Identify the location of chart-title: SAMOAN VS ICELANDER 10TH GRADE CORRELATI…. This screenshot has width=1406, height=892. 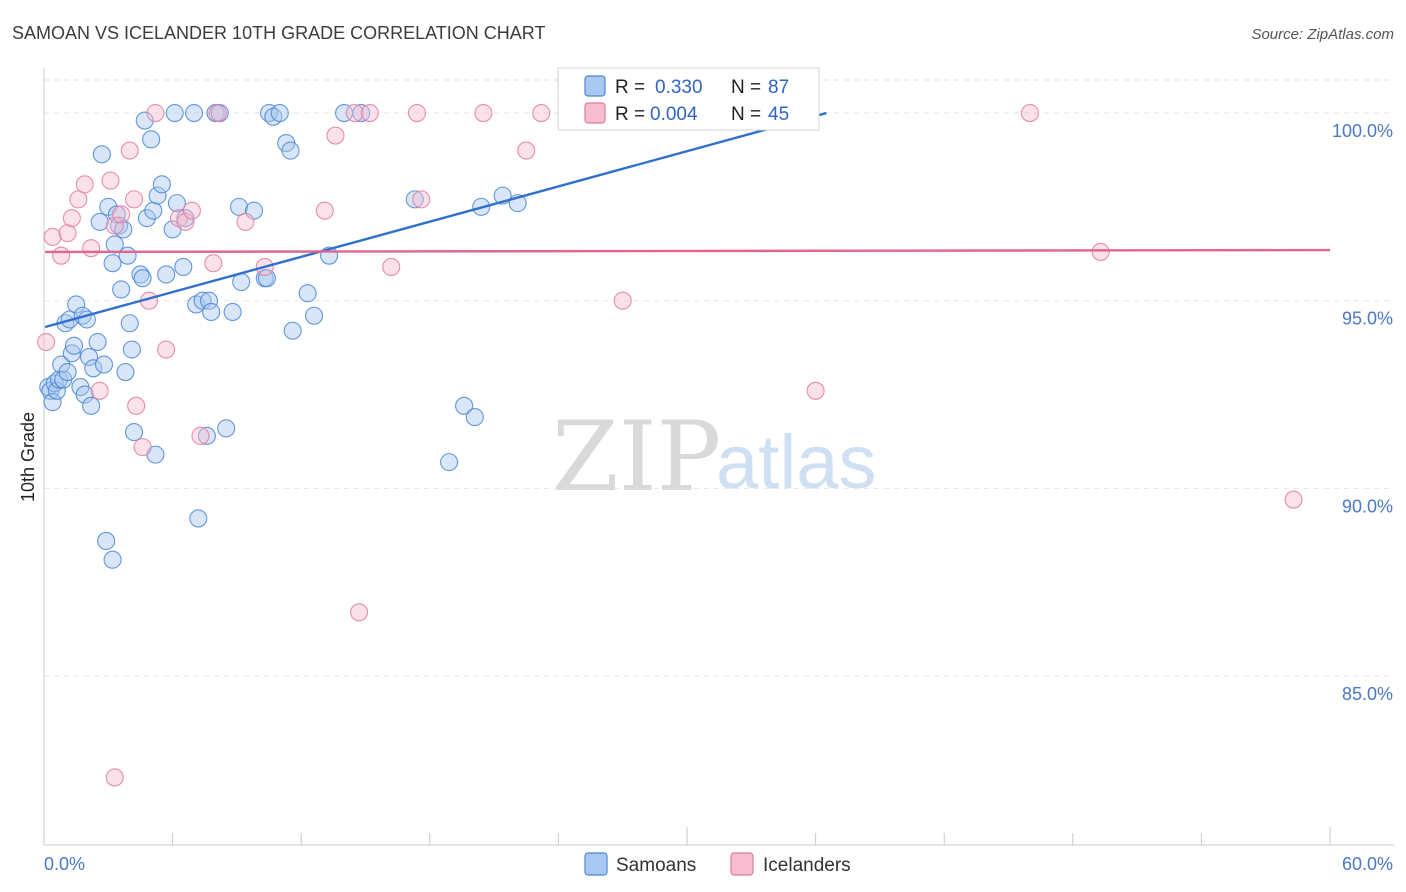
(278, 33).